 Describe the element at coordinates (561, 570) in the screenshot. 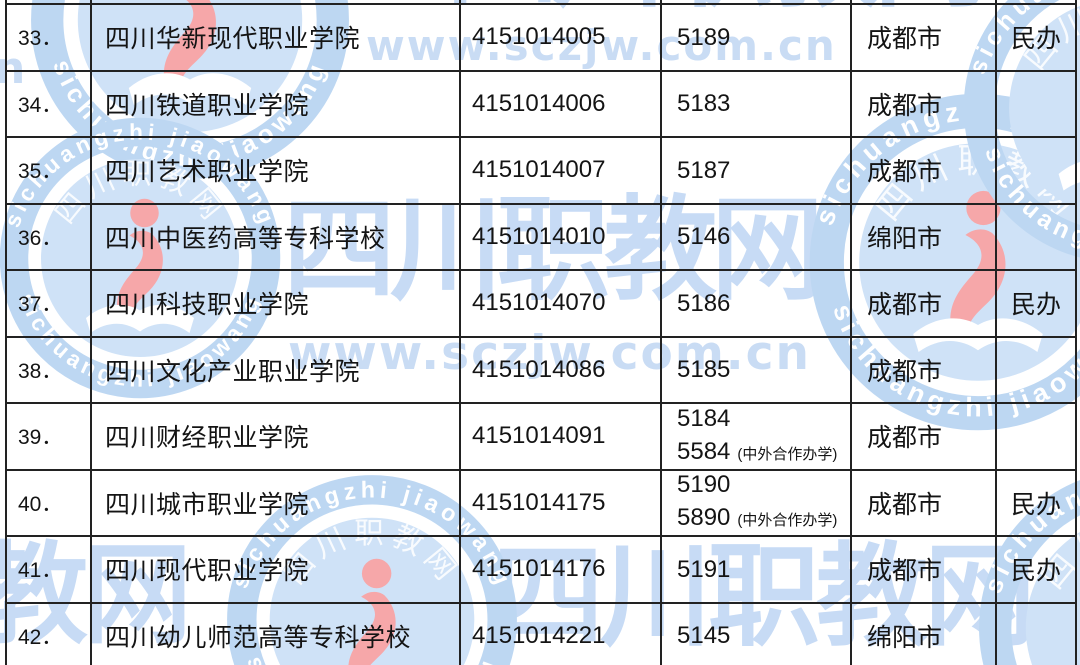

I see `school-code: 4151014176` at that location.